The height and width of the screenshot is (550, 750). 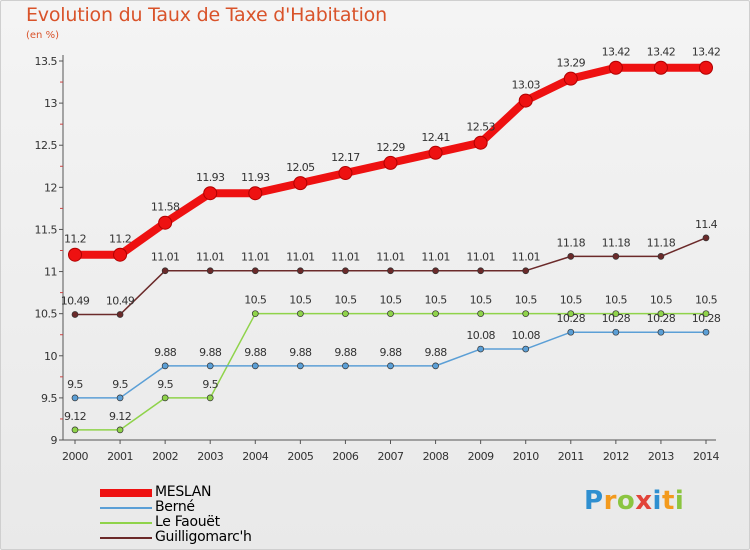 I want to click on logo-letter: o, so click(x=626, y=501).